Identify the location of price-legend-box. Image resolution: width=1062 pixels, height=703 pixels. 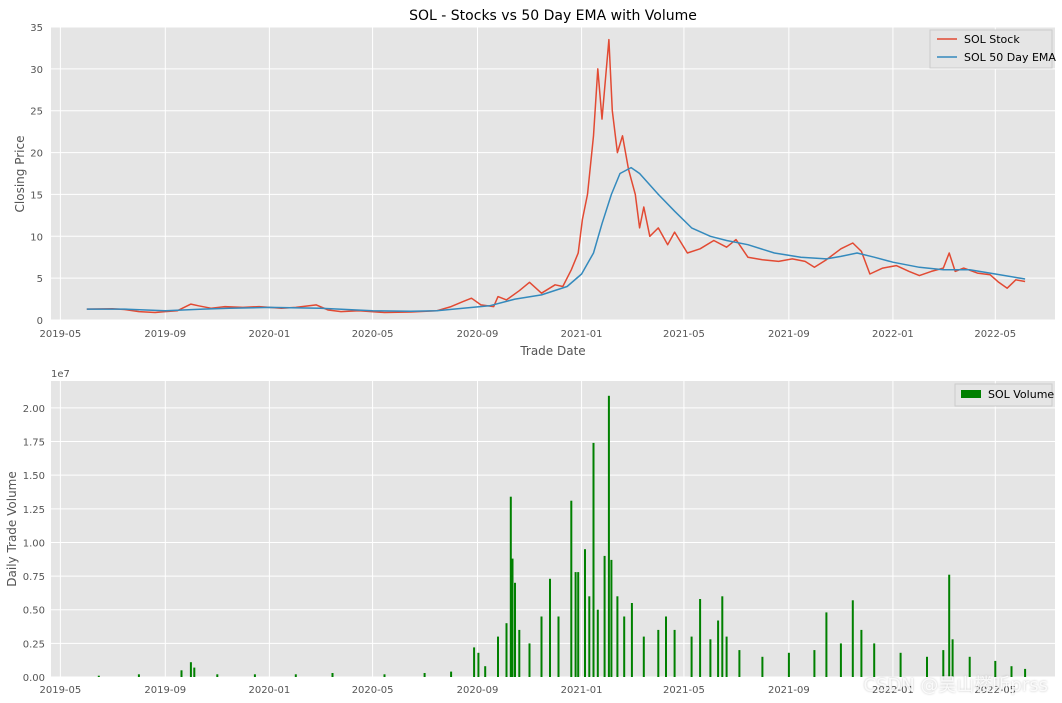
(991, 49).